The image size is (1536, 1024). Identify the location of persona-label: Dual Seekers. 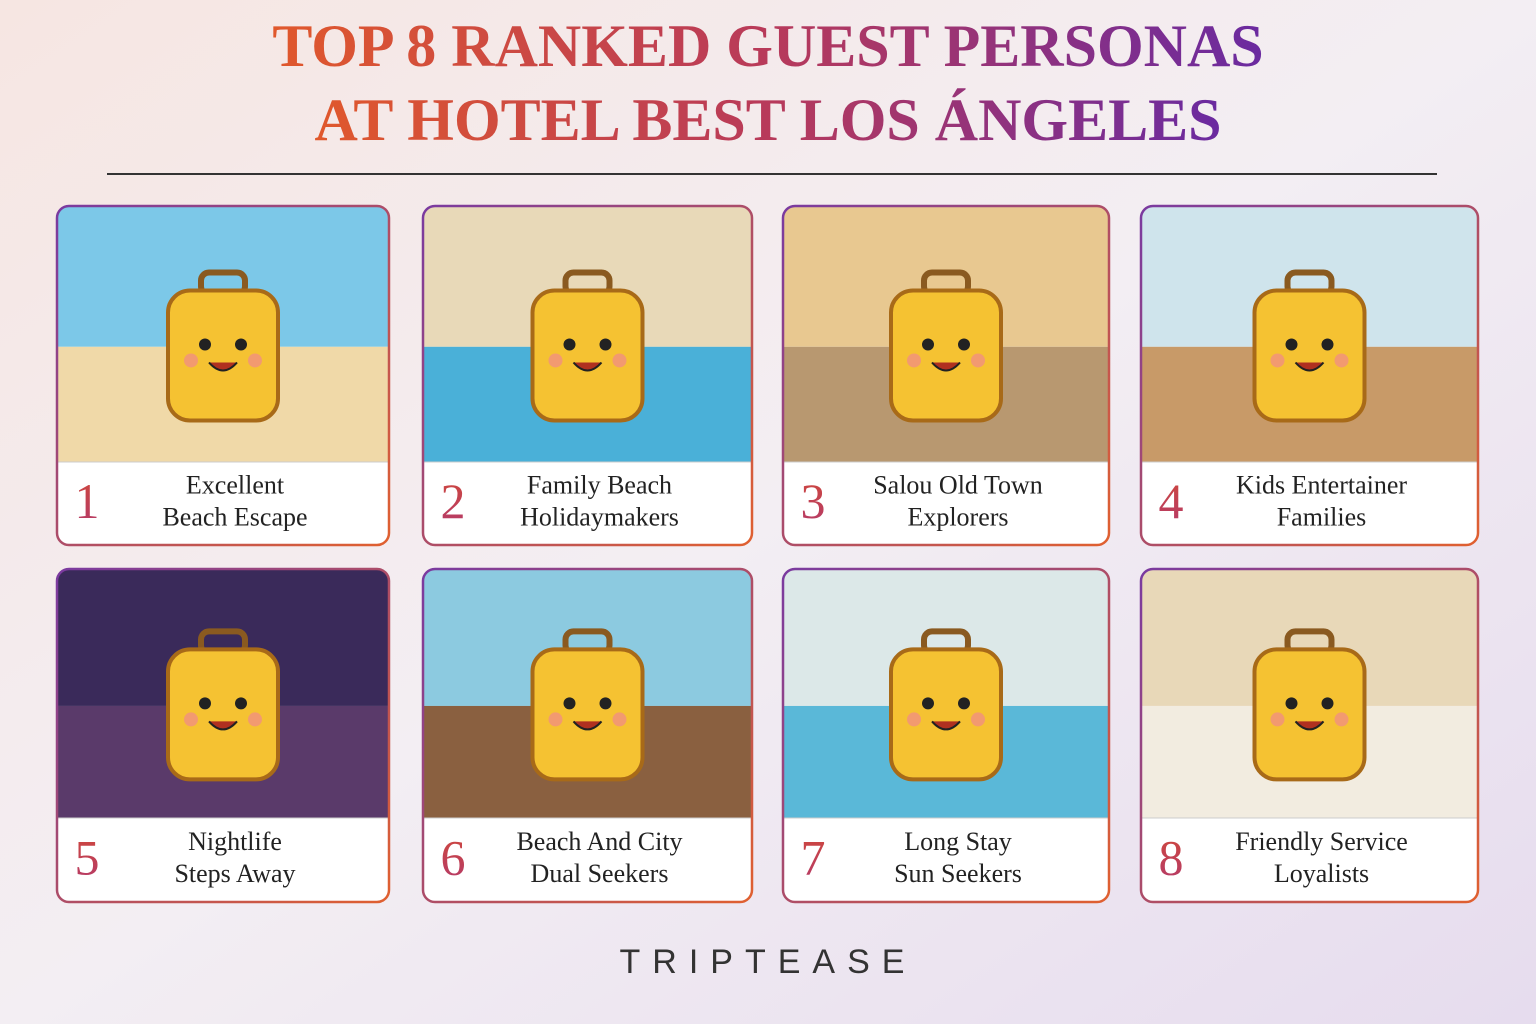
(600, 873).